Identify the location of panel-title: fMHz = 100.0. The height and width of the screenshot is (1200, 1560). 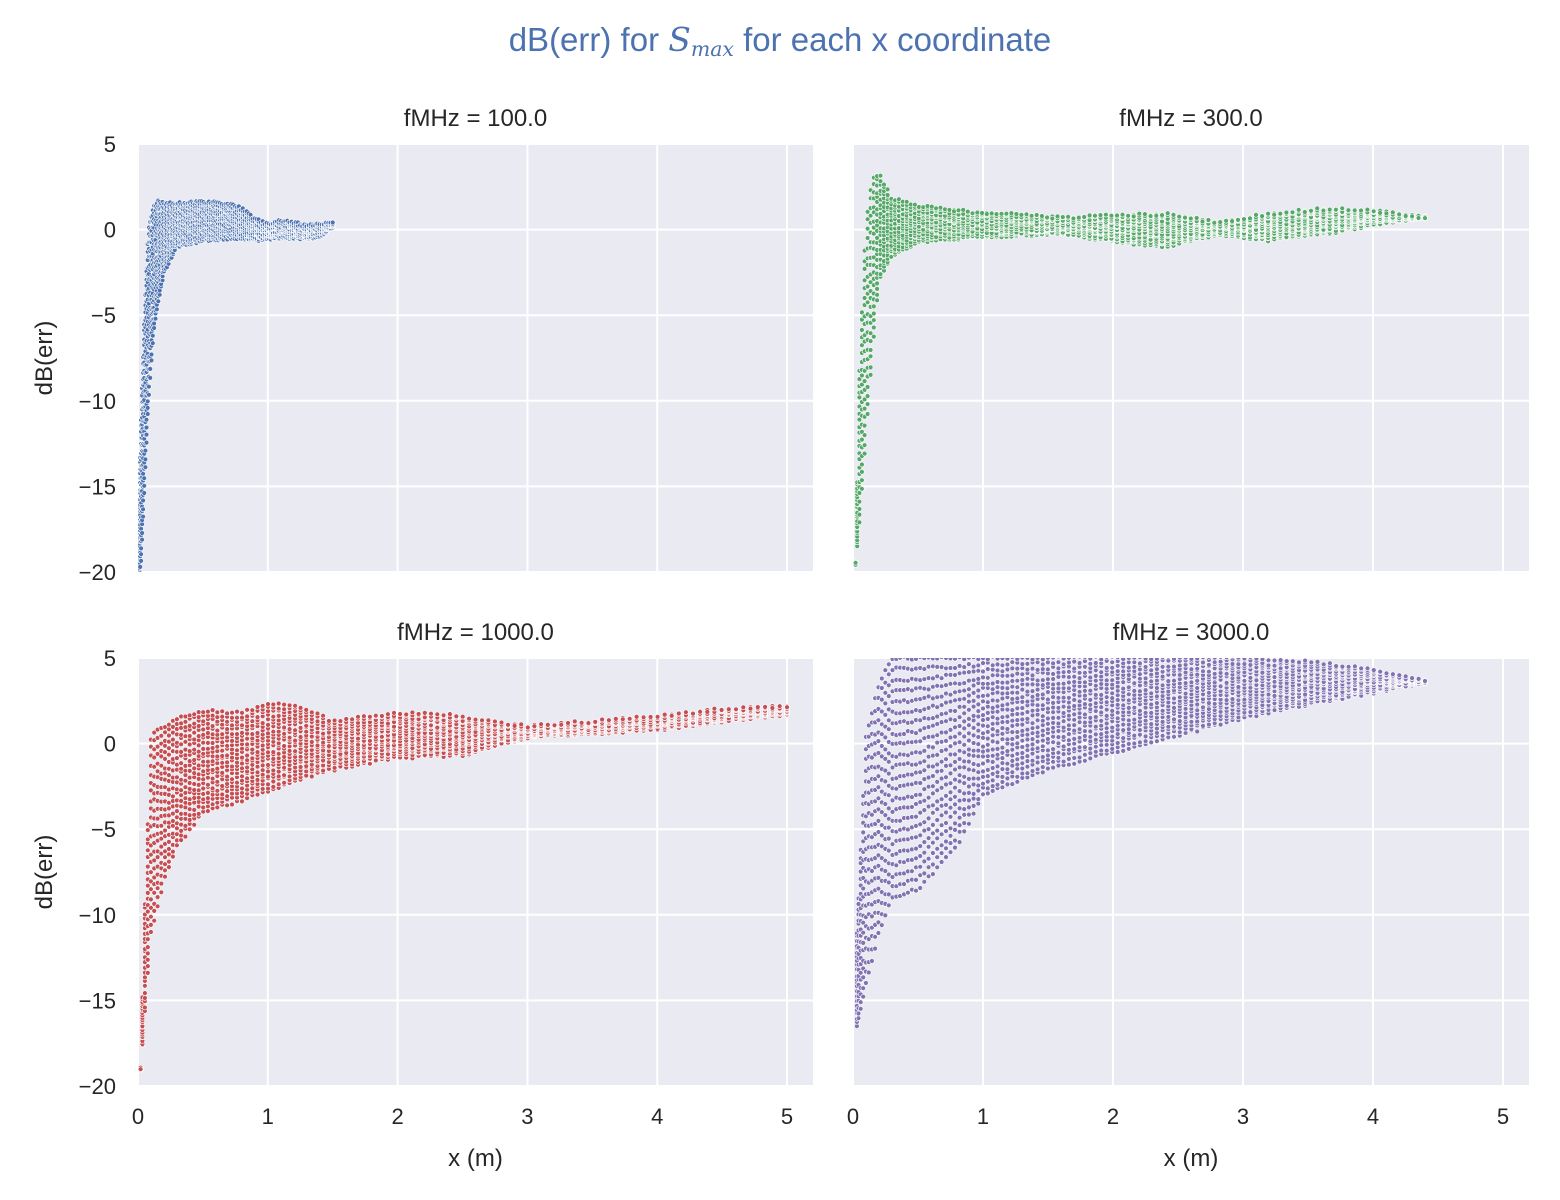
(475, 118).